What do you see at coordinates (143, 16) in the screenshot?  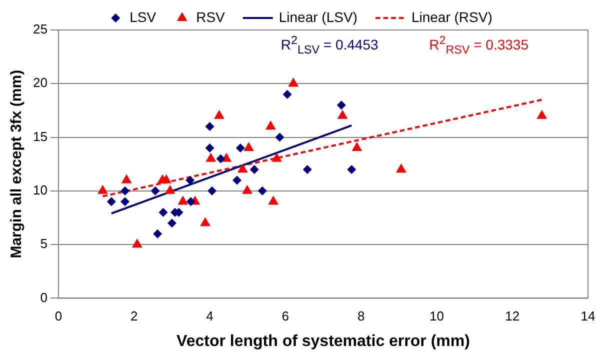 I see `legend-label: LSV` at bounding box center [143, 16].